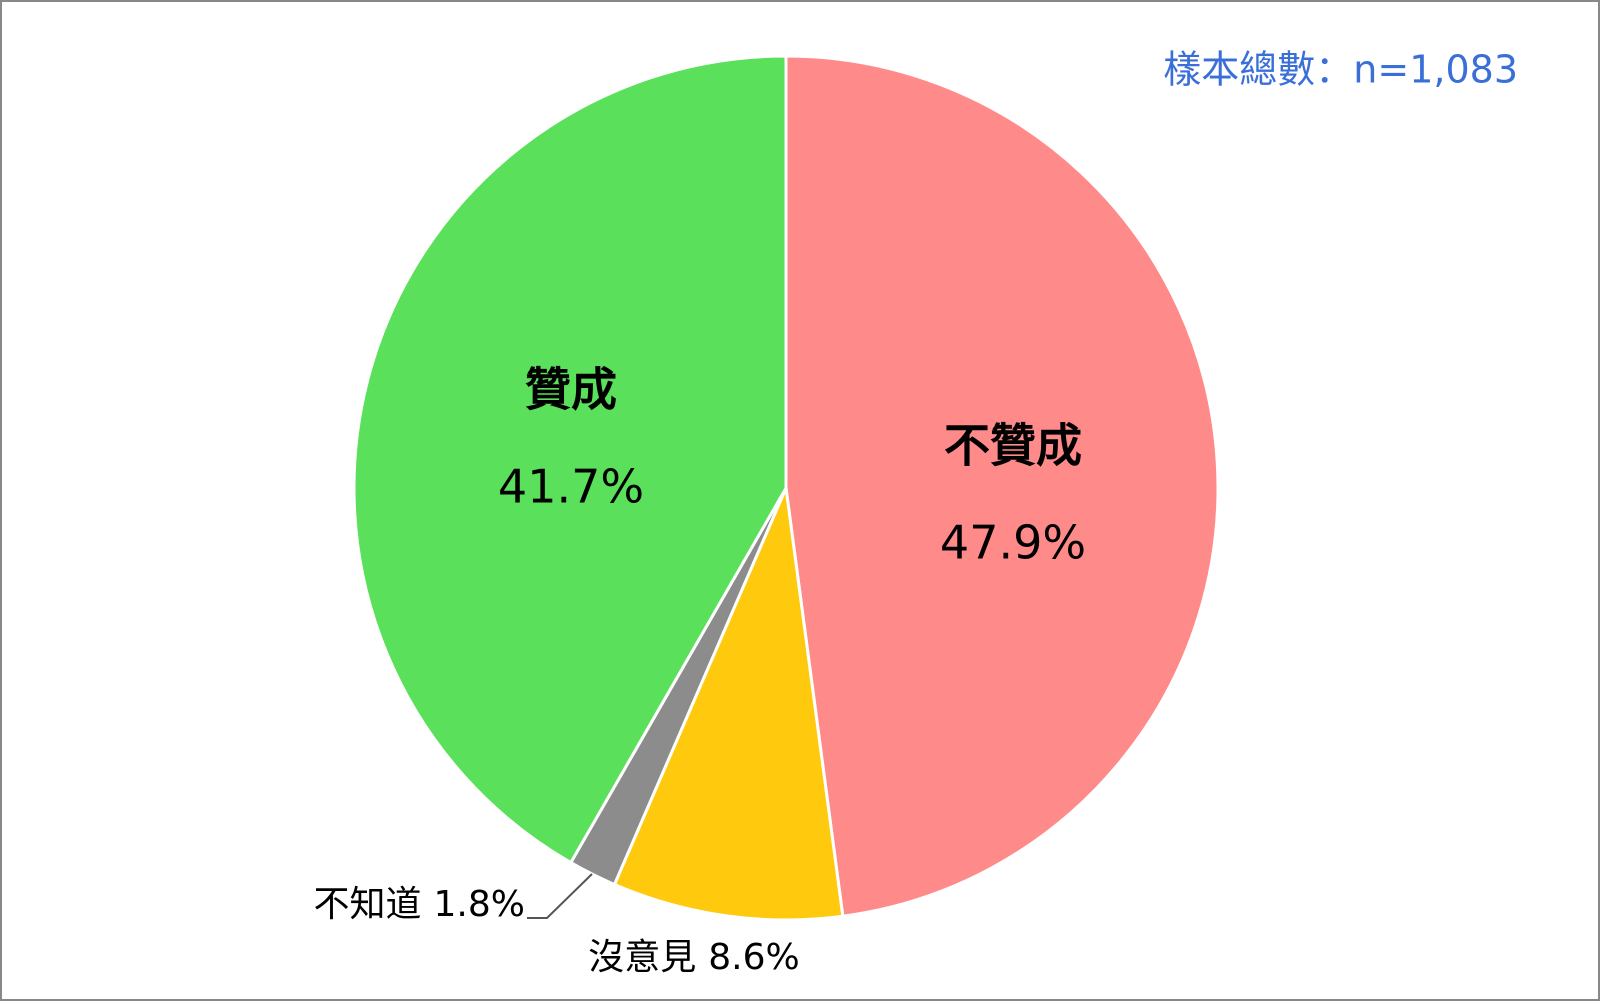 This screenshot has width=1600, height=1001. I want to click on category-label: 沒意見, so click(642, 957).